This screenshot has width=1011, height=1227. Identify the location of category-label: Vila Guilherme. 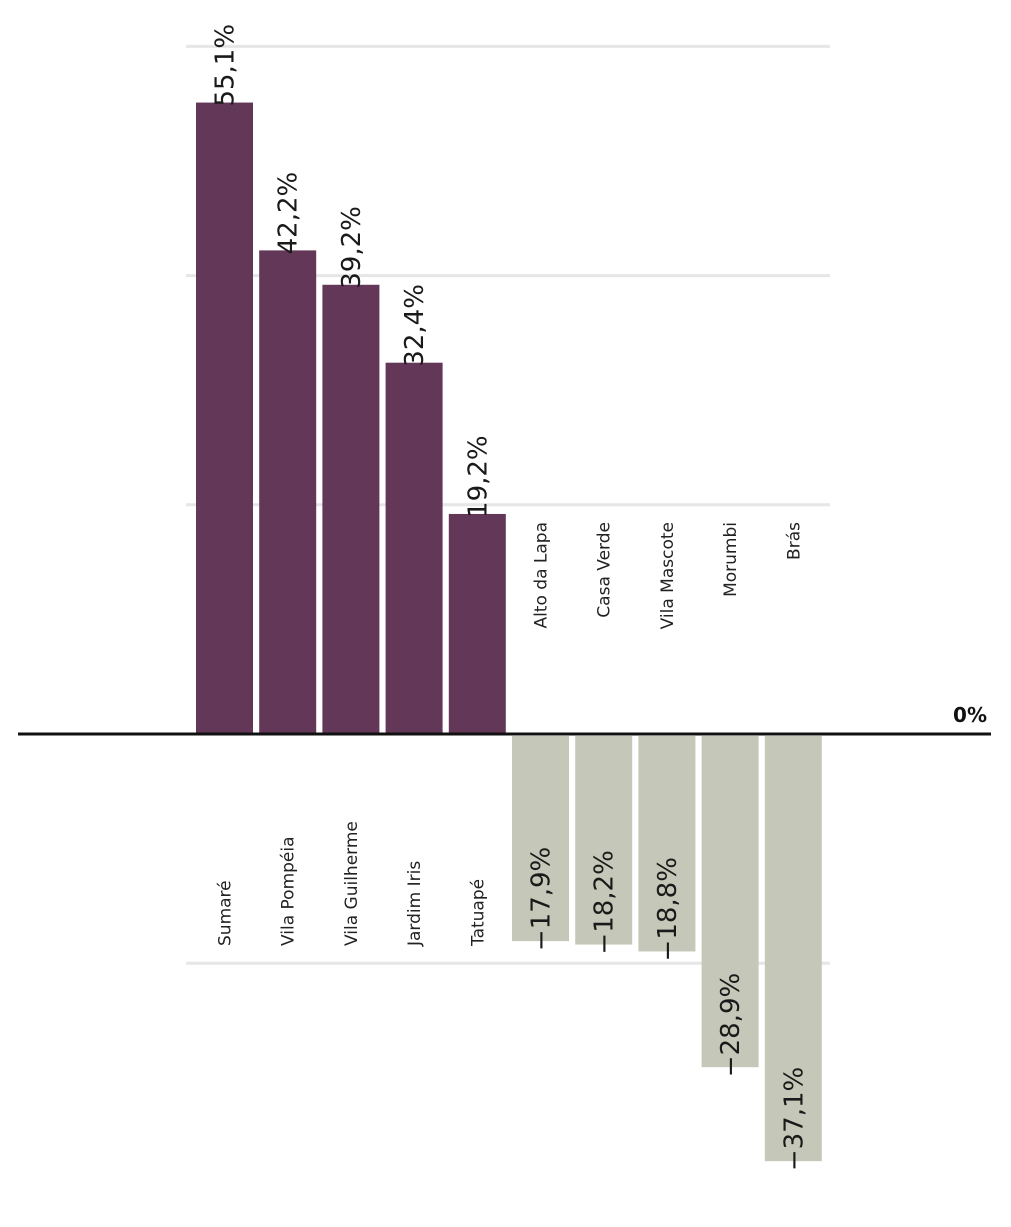
(352, 883).